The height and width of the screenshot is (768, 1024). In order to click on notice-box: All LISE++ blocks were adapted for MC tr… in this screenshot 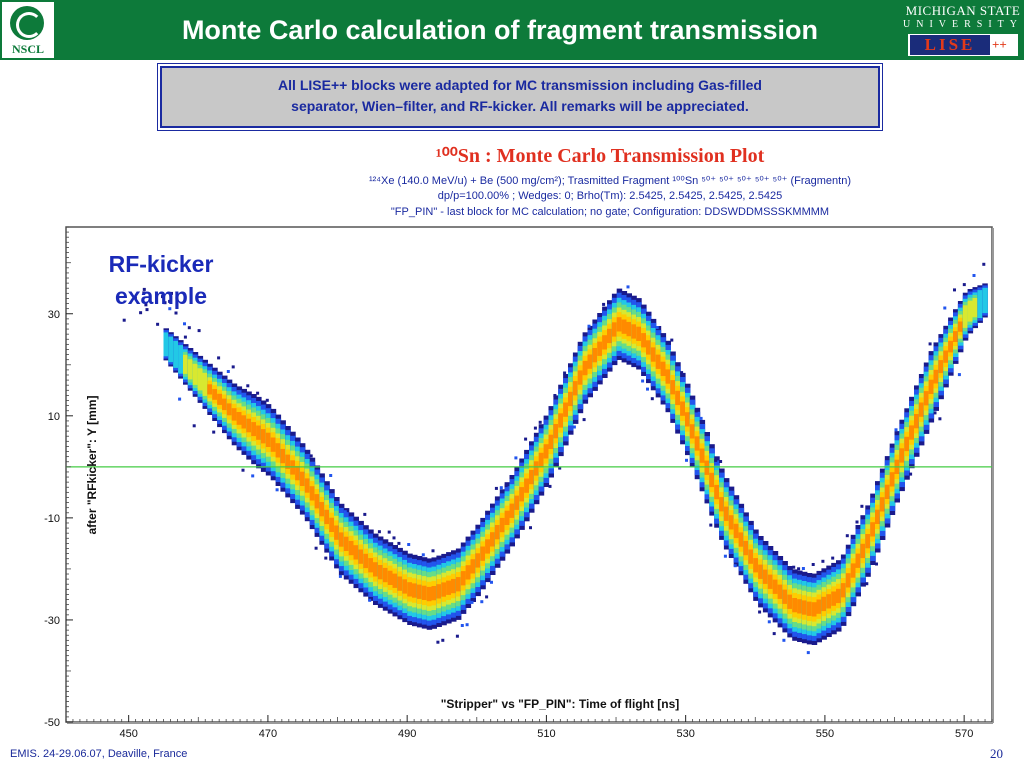, I will do `click(520, 97)`.